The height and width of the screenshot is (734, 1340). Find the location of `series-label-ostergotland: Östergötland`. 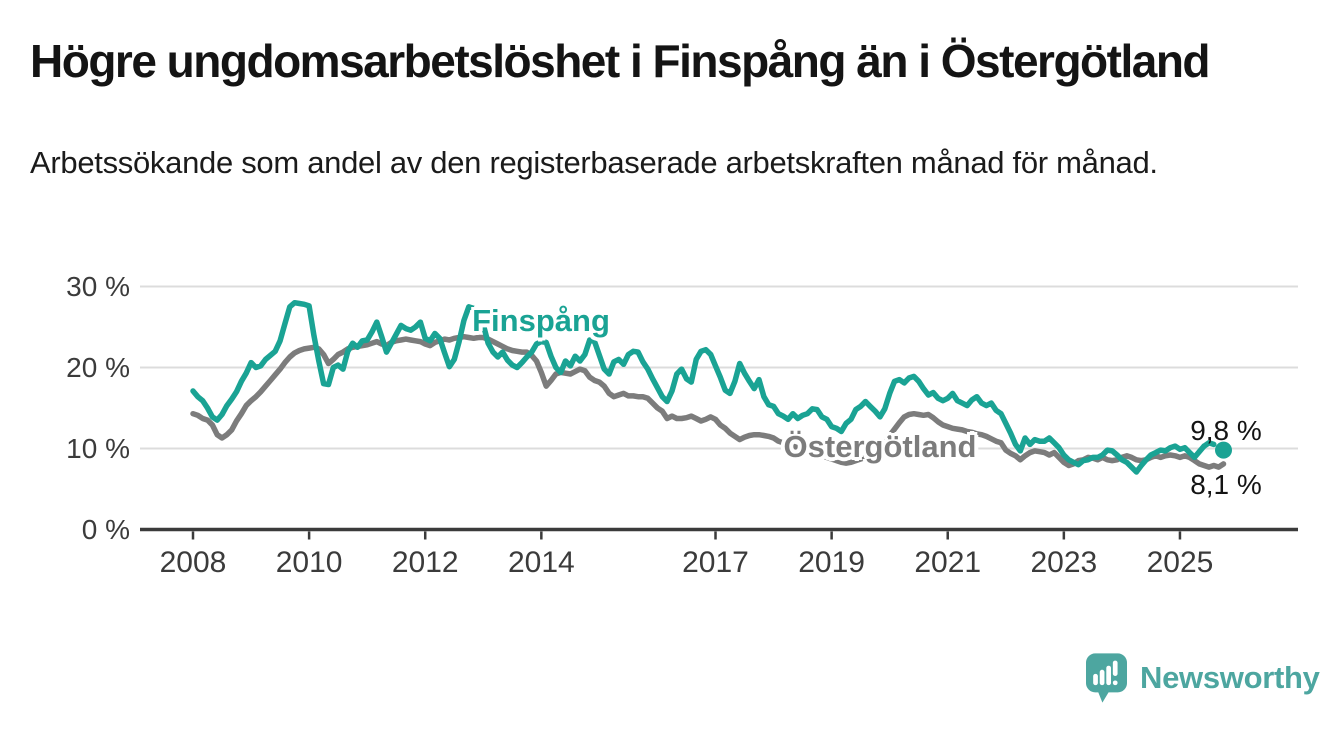

series-label-ostergotland: Östergötland is located at coordinates (880, 446).